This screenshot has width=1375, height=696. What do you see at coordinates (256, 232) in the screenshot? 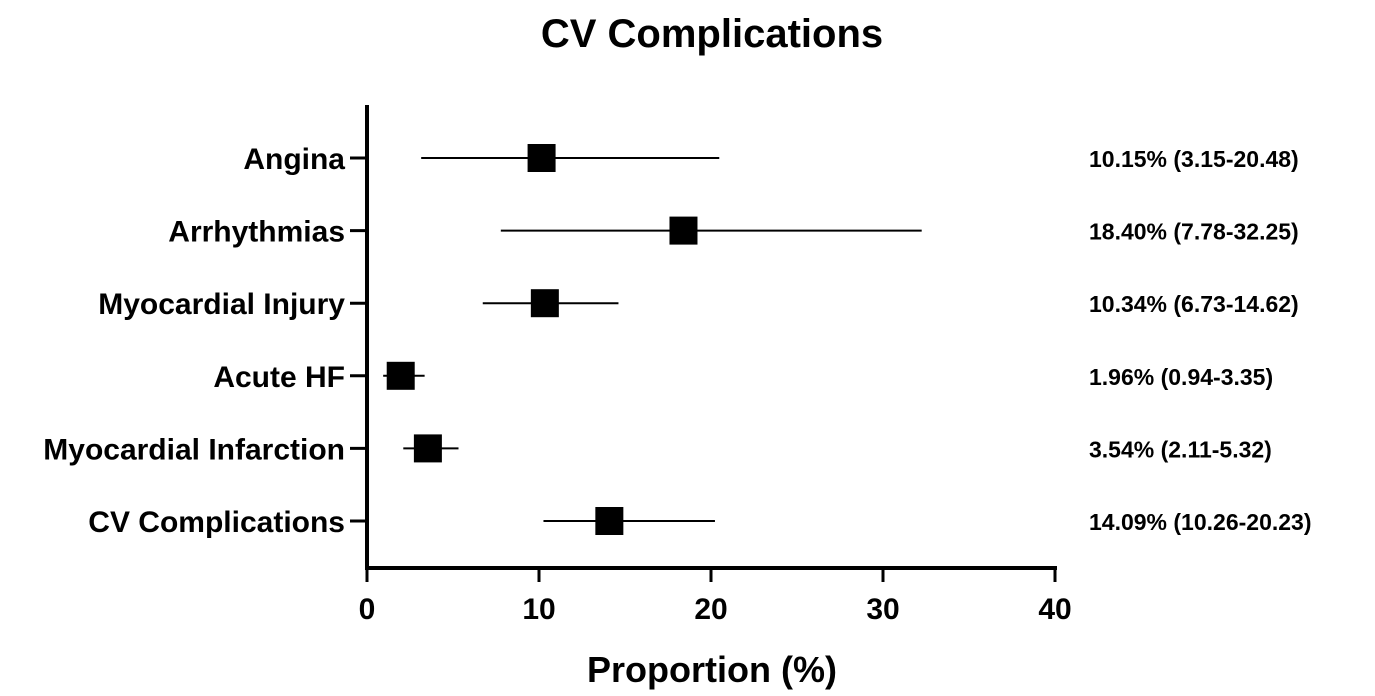
I see `category-label: Arrhythmias` at bounding box center [256, 232].